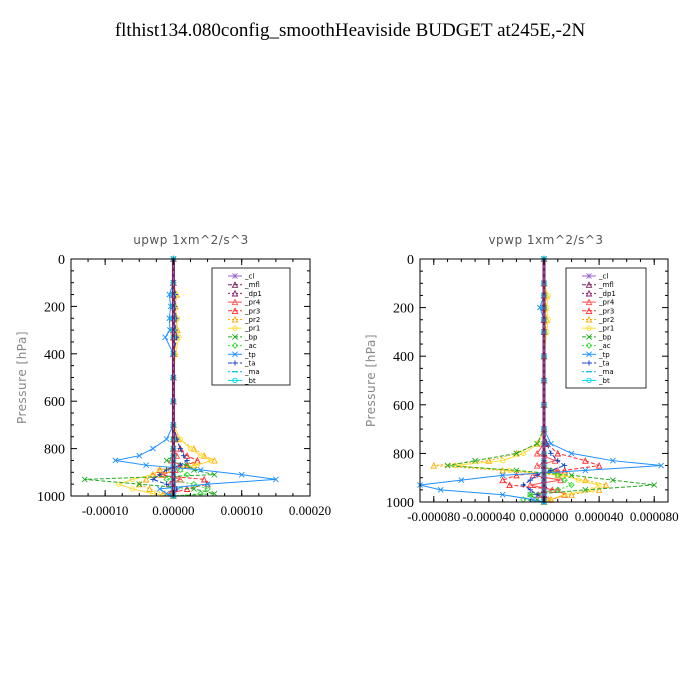  I want to click on chart-title: vpwp 1xm^2/s^3, so click(545, 240).